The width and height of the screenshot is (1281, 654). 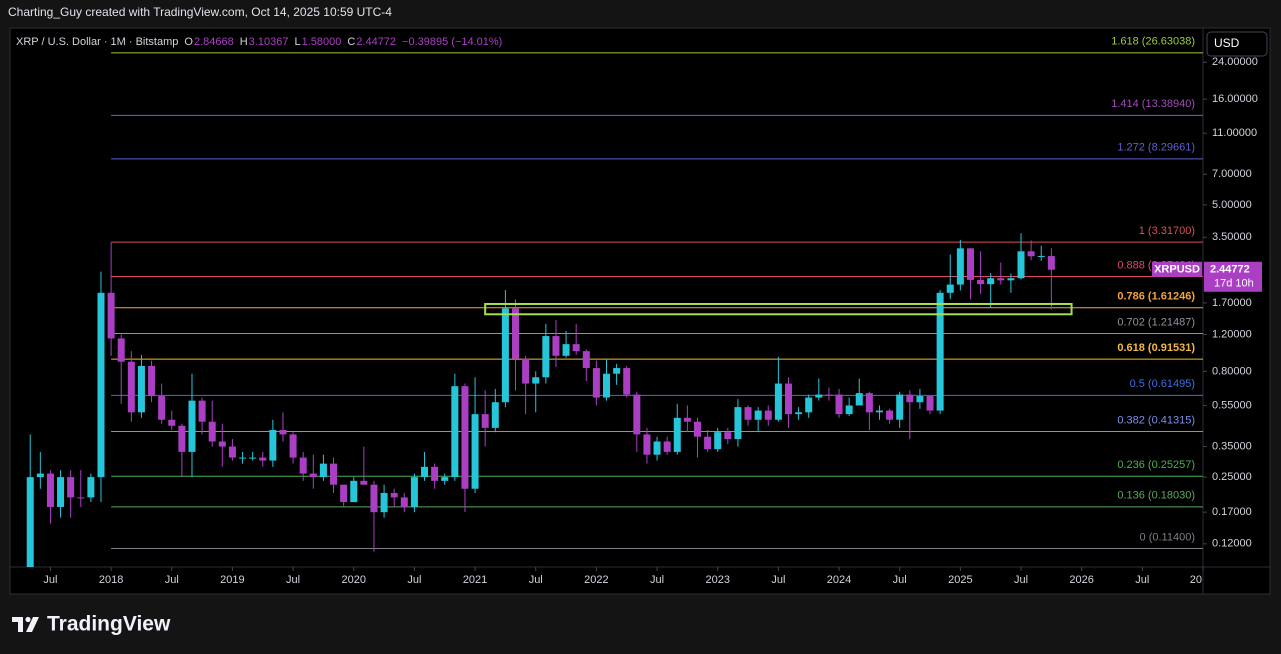 I want to click on y-tick-label: 1.20000, so click(x=1232, y=334).